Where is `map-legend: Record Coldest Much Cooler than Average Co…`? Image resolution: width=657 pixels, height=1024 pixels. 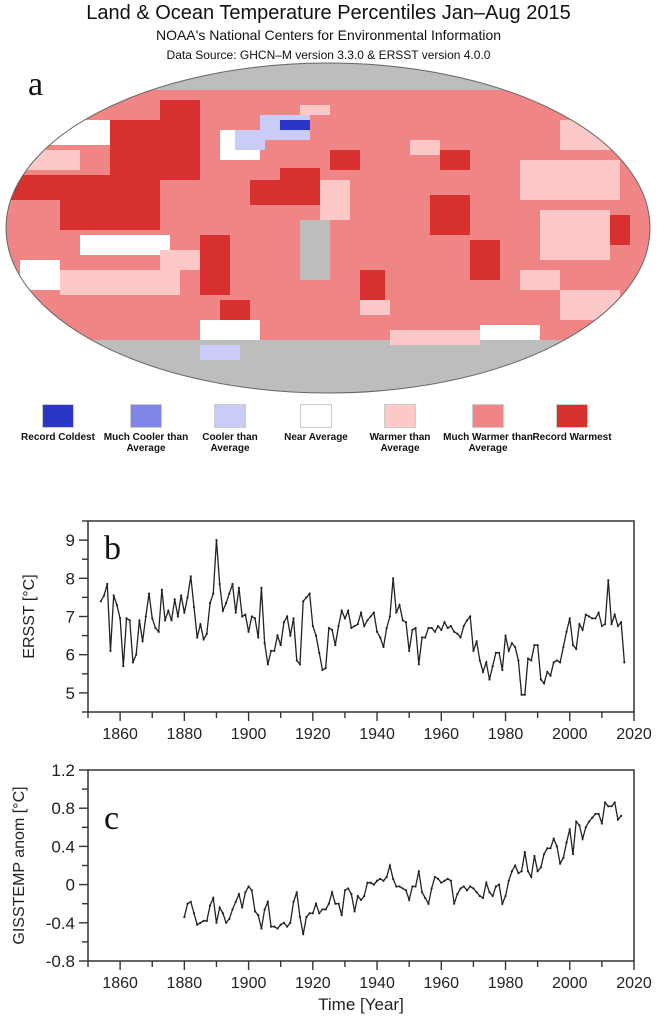 map-legend: Record Coldest Much Cooler than Average Co… is located at coordinates (328, 439).